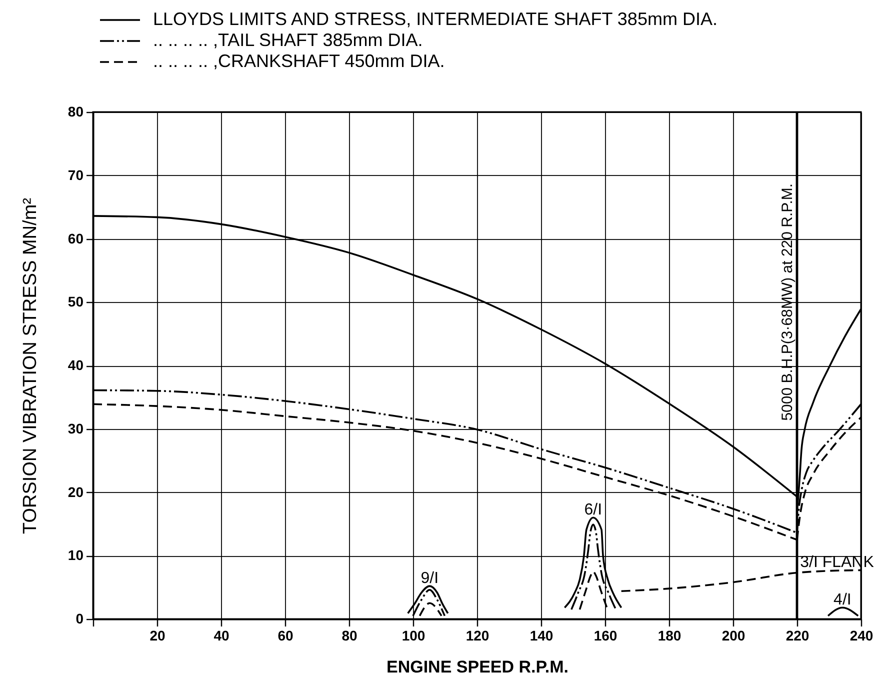 This screenshot has width=879, height=687. What do you see at coordinates (606, 636) in the screenshot?
I see `x-tick-label: 160` at bounding box center [606, 636].